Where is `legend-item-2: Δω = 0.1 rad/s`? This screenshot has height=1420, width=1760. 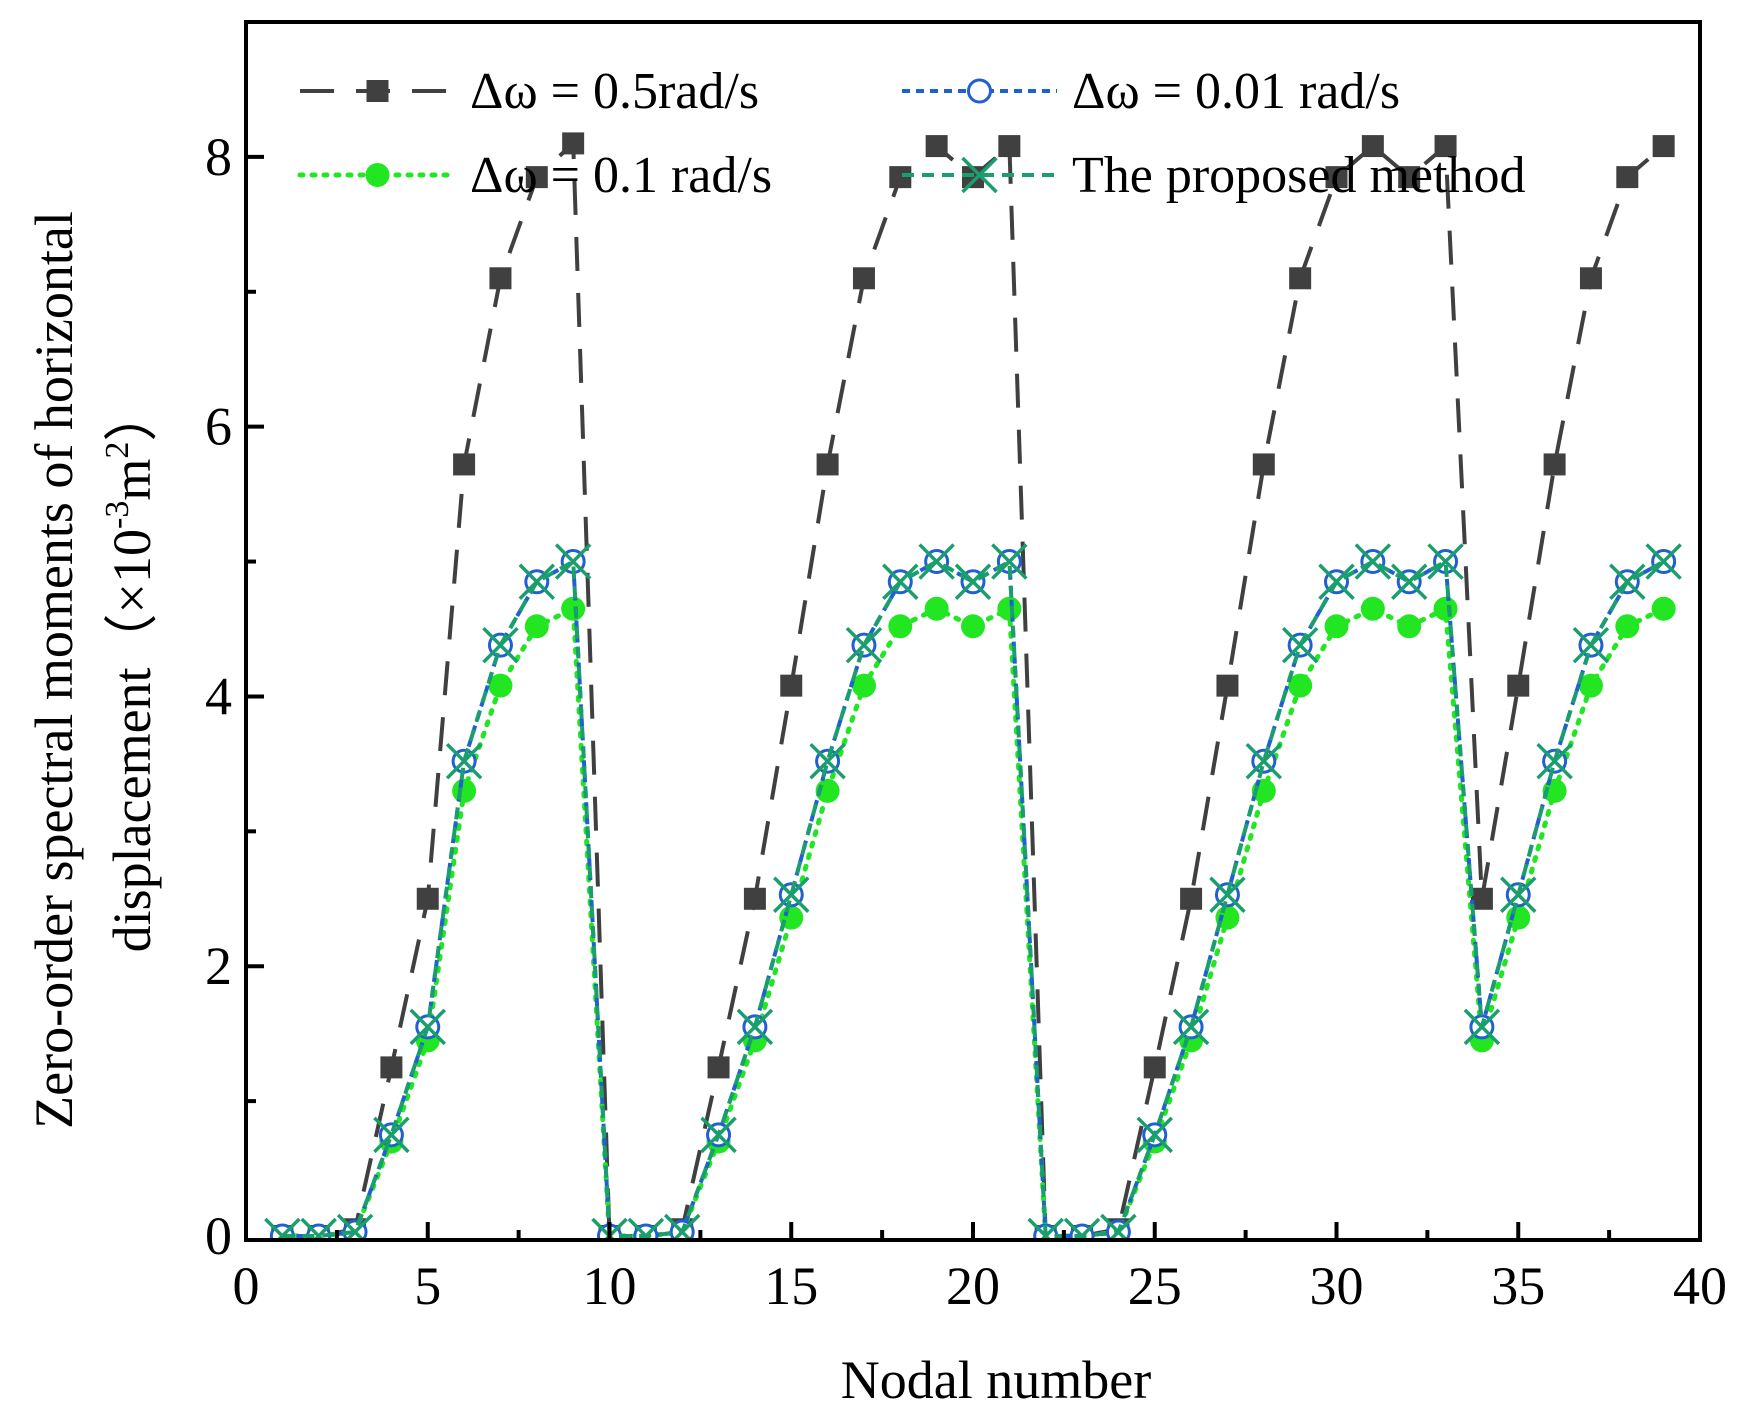
legend-item-2: Δω = 0.1 rad/s is located at coordinates (534, 175).